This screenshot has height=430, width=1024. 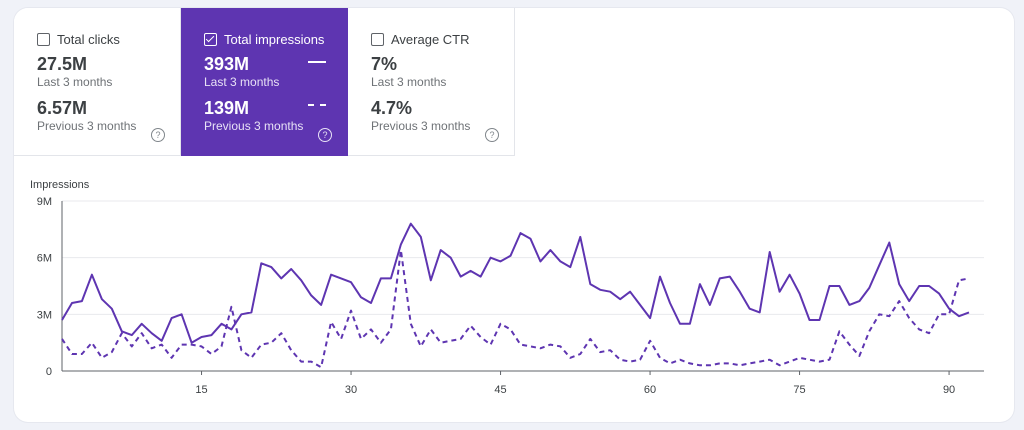 What do you see at coordinates (44, 315) in the screenshot?
I see `y-tick-label: 3M` at bounding box center [44, 315].